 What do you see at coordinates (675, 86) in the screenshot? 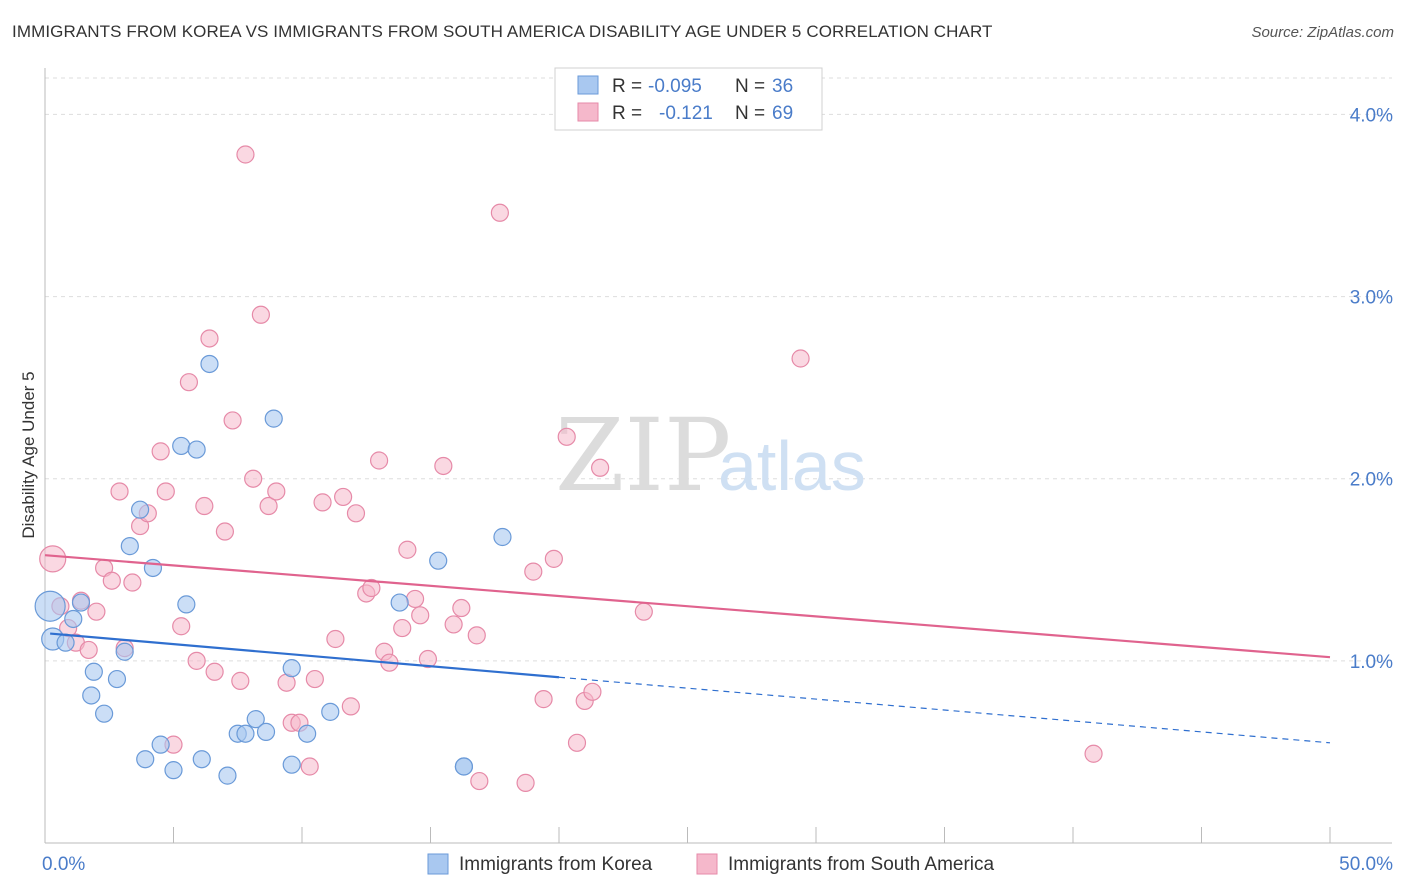
I see `legend-r-value-korea: -0.095` at bounding box center [675, 86].